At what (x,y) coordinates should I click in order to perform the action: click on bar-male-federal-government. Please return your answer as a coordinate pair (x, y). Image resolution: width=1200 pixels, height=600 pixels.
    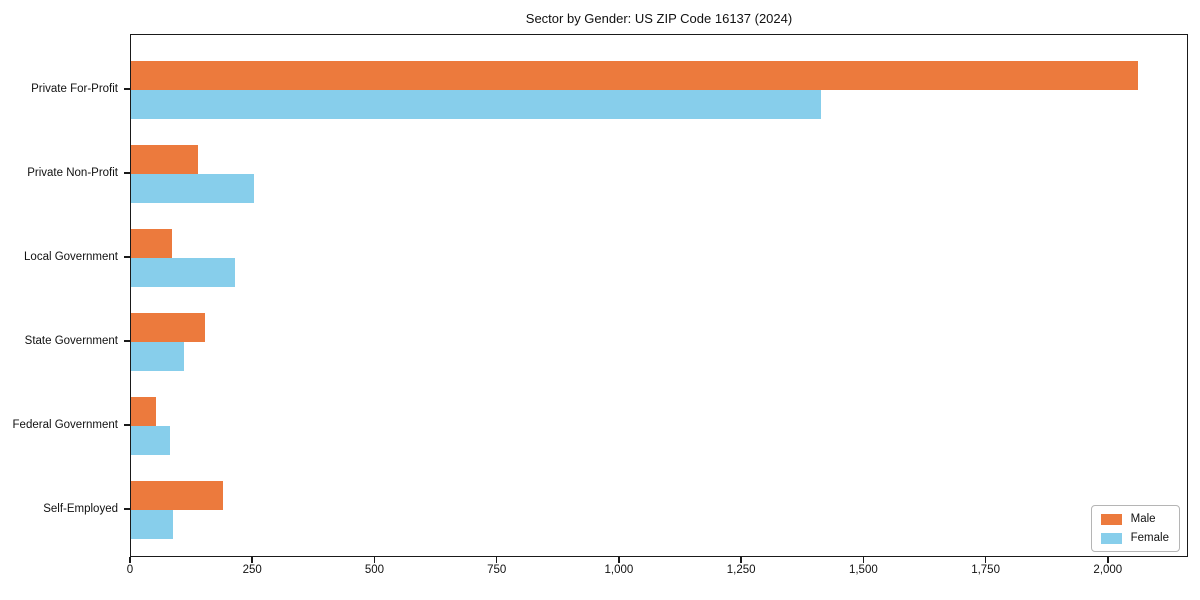
    Looking at the image, I should click on (143, 411).